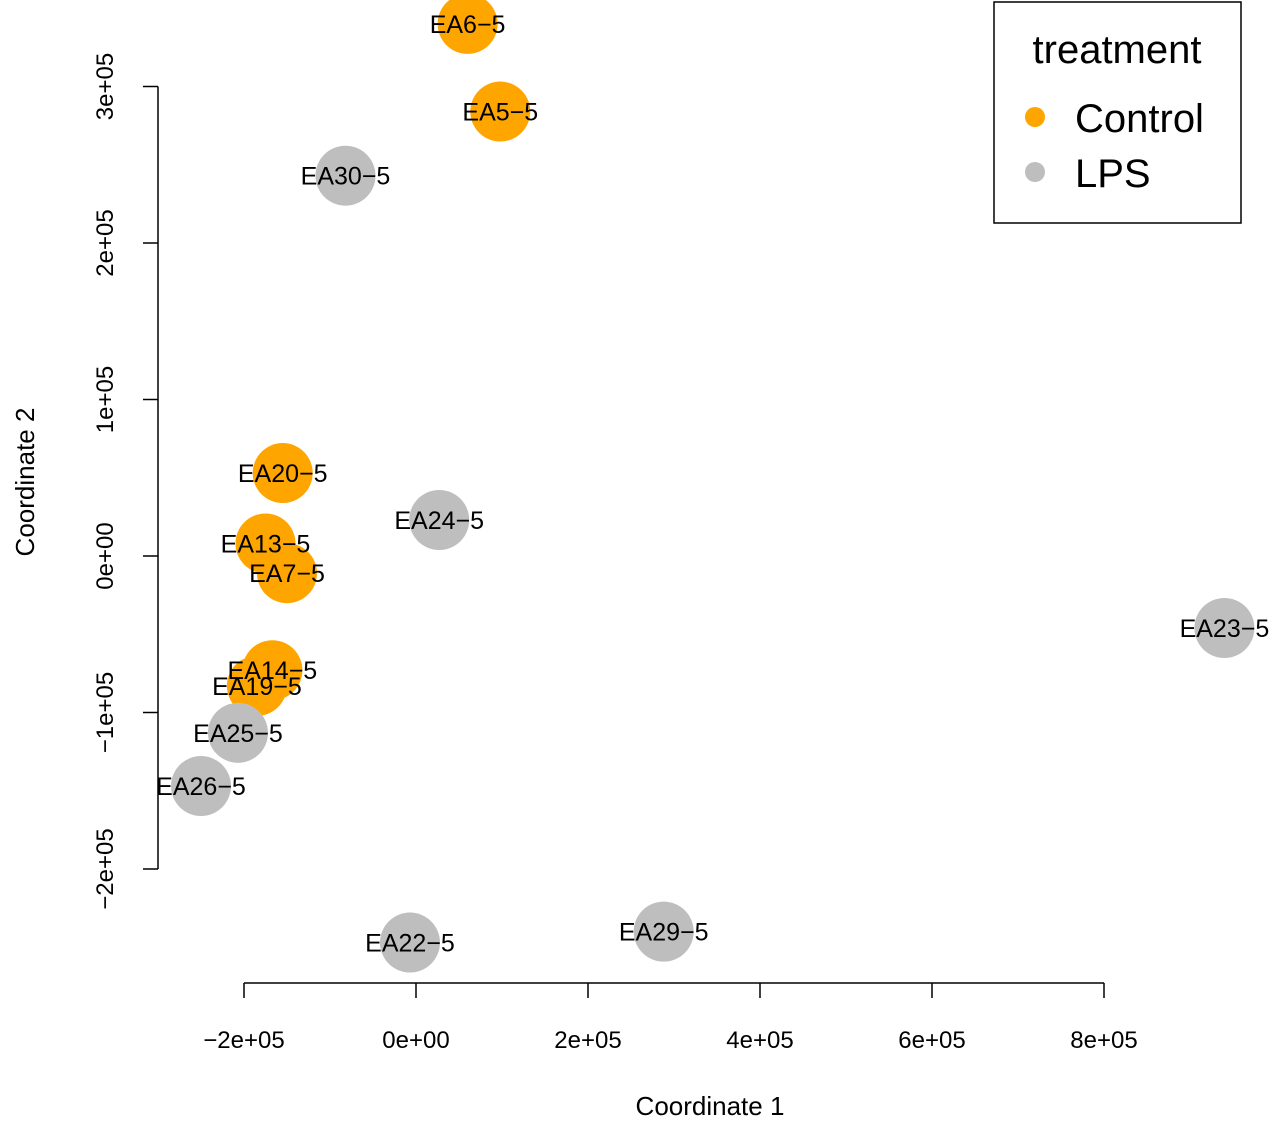 Image resolution: width=1272 pixels, height=1131 pixels. I want to click on data-point-label: EA29−5, so click(664, 933).